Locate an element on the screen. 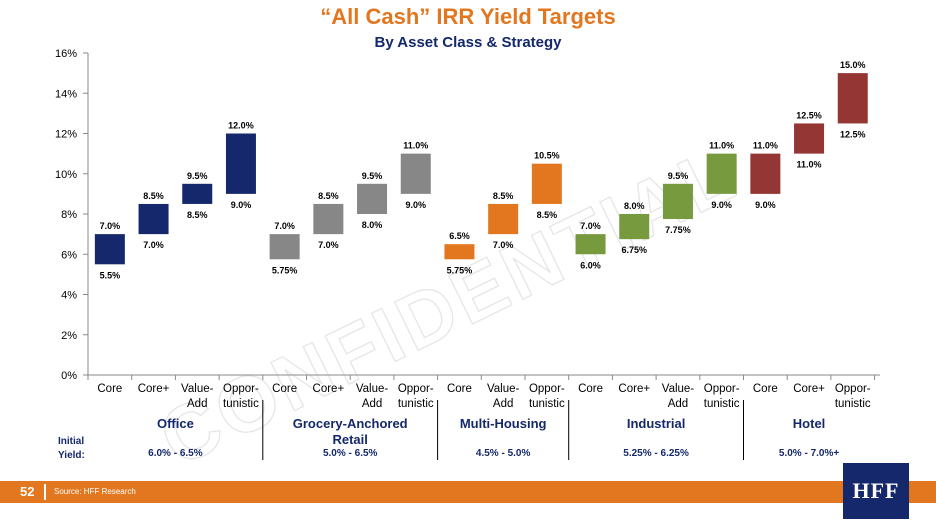 The height and width of the screenshot is (526, 936). chart-subtitle: By Asset Class & Strategy is located at coordinates (468, 42).